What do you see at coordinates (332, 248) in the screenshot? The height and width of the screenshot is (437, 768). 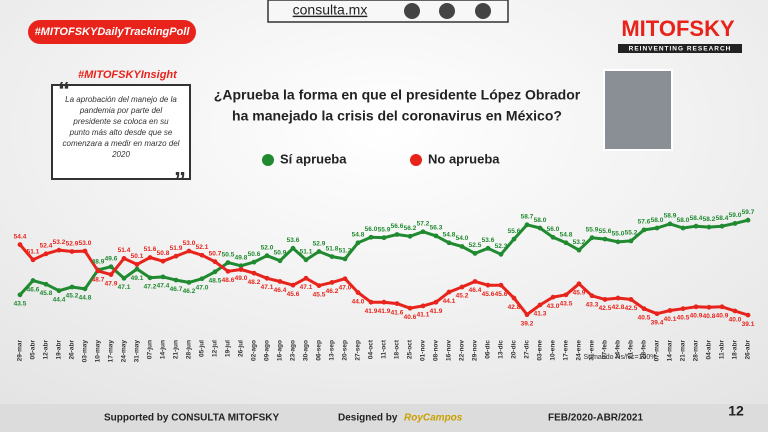 I see `data-label: 51.8` at bounding box center [332, 248].